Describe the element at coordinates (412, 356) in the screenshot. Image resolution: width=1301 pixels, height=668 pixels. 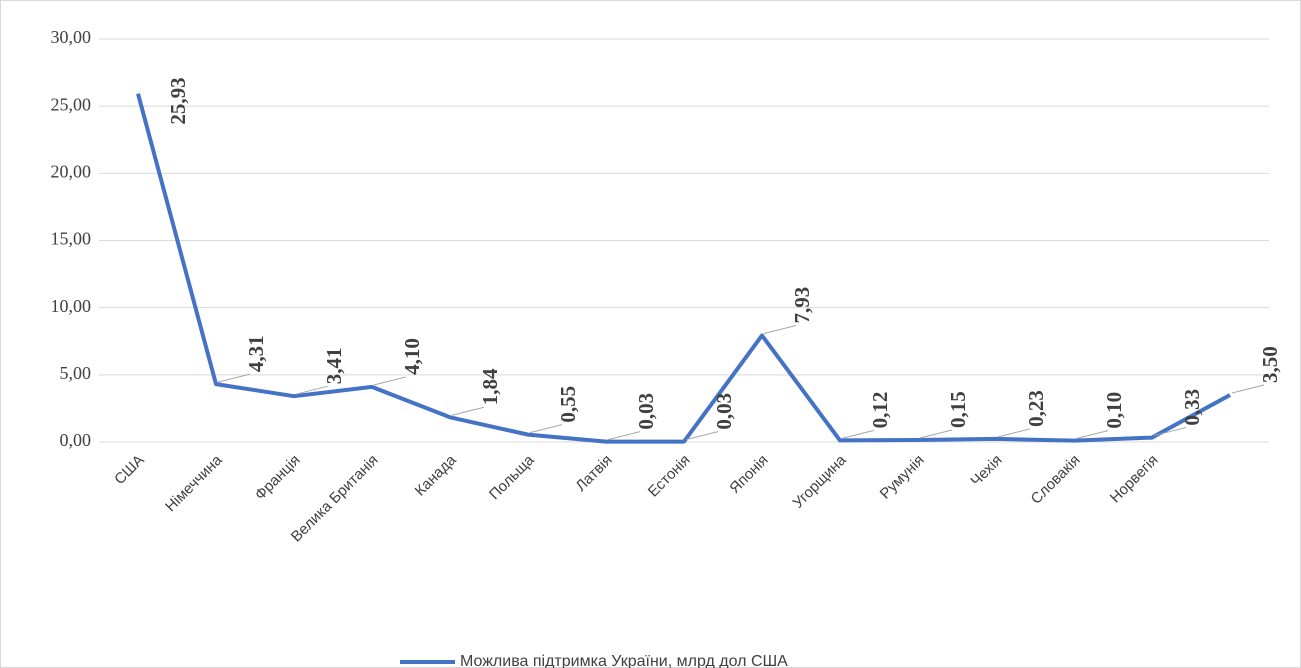
I see `data-label: 4,10` at that location.